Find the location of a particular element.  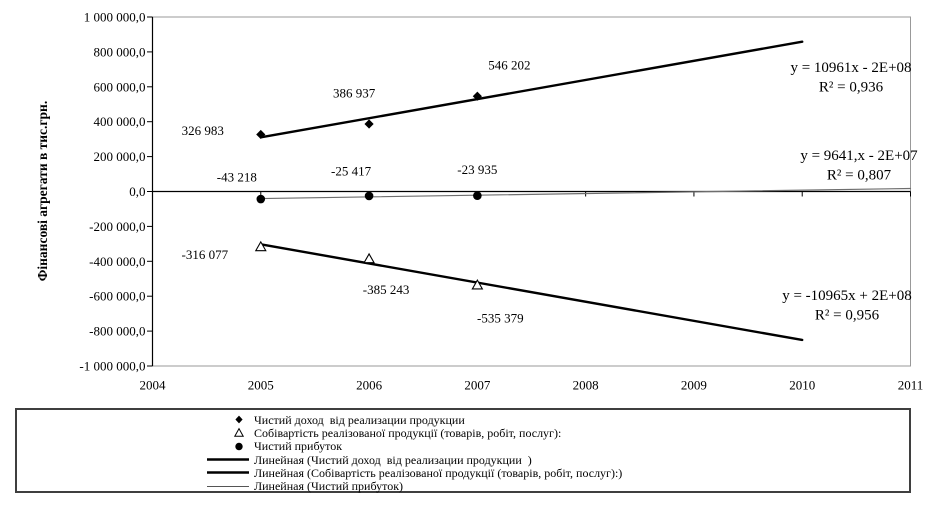

trendline-r2-label: R² = 0,936 is located at coordinates (851, 88).